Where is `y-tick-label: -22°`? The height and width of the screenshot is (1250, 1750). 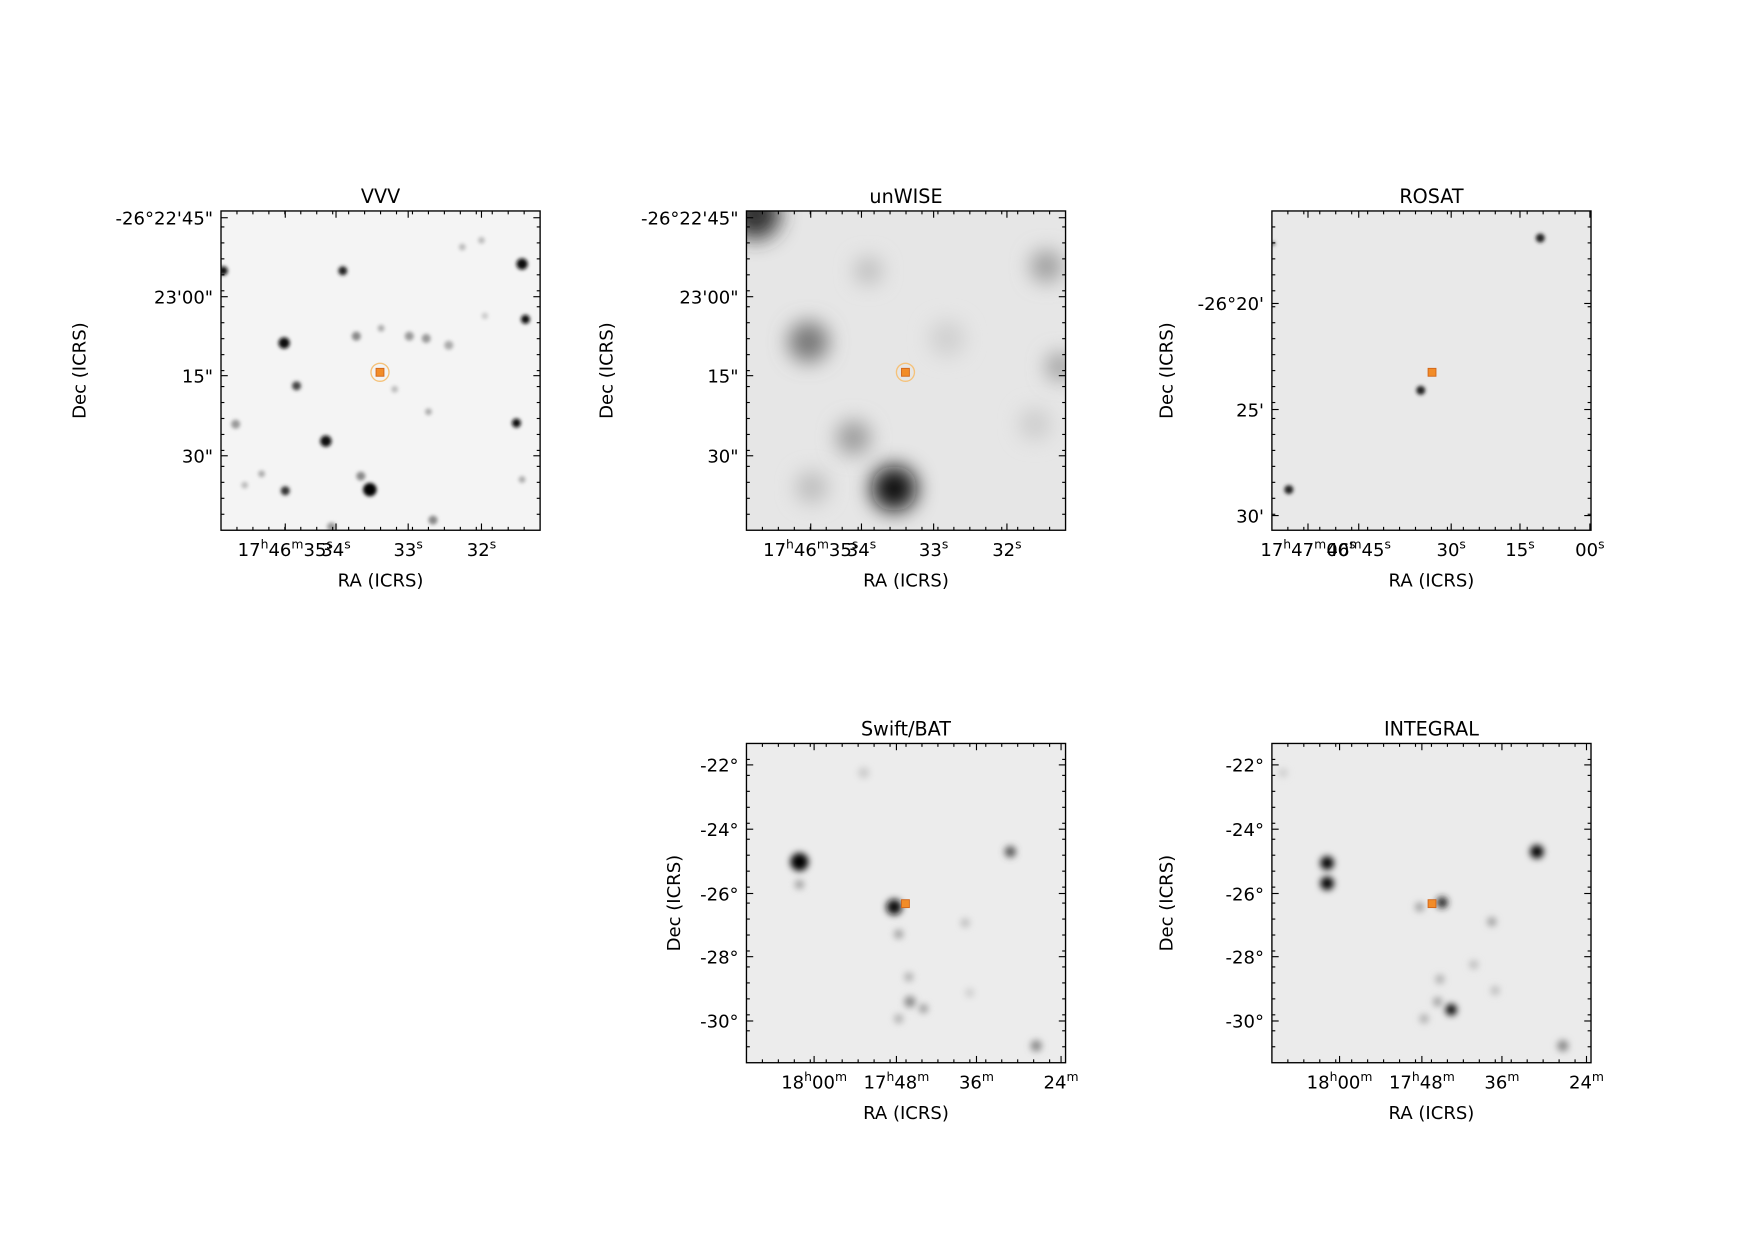 y-tick-label: -22° is located at coordinates (719, 766).